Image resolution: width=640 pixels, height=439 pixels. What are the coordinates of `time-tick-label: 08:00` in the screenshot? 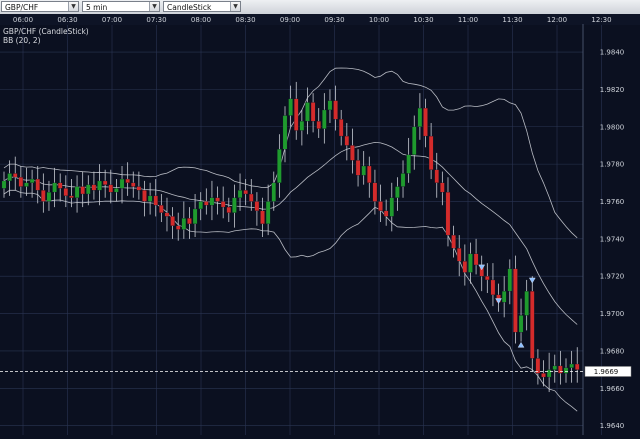 It's located at (201, 20).